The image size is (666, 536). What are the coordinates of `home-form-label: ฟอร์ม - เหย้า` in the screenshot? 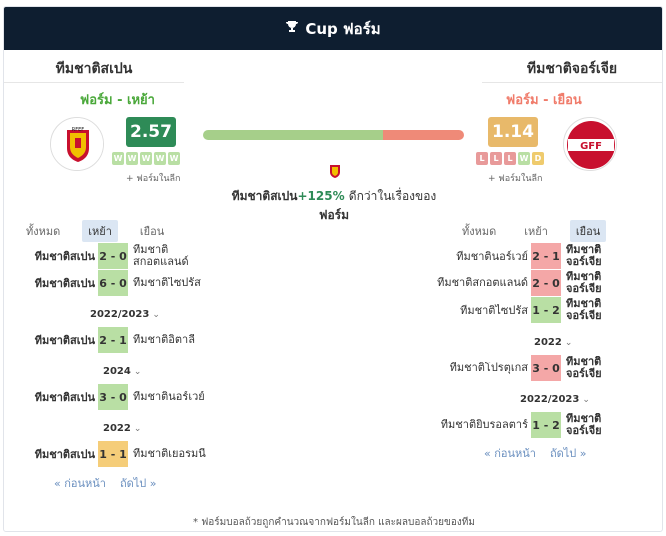 It's located at (117, 100).